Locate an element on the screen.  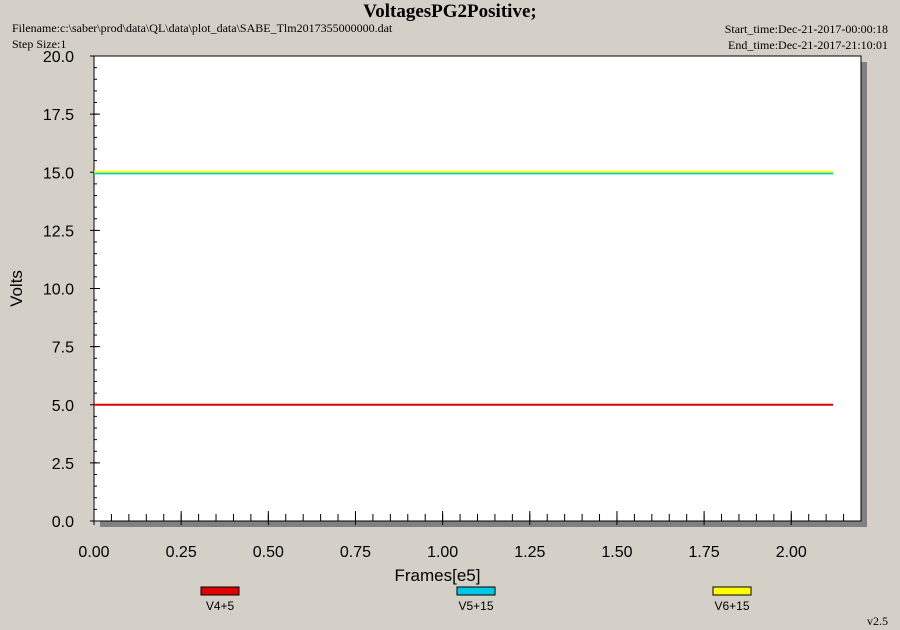
x-tick-label: 0.25 is located at coordinates (181, 552).